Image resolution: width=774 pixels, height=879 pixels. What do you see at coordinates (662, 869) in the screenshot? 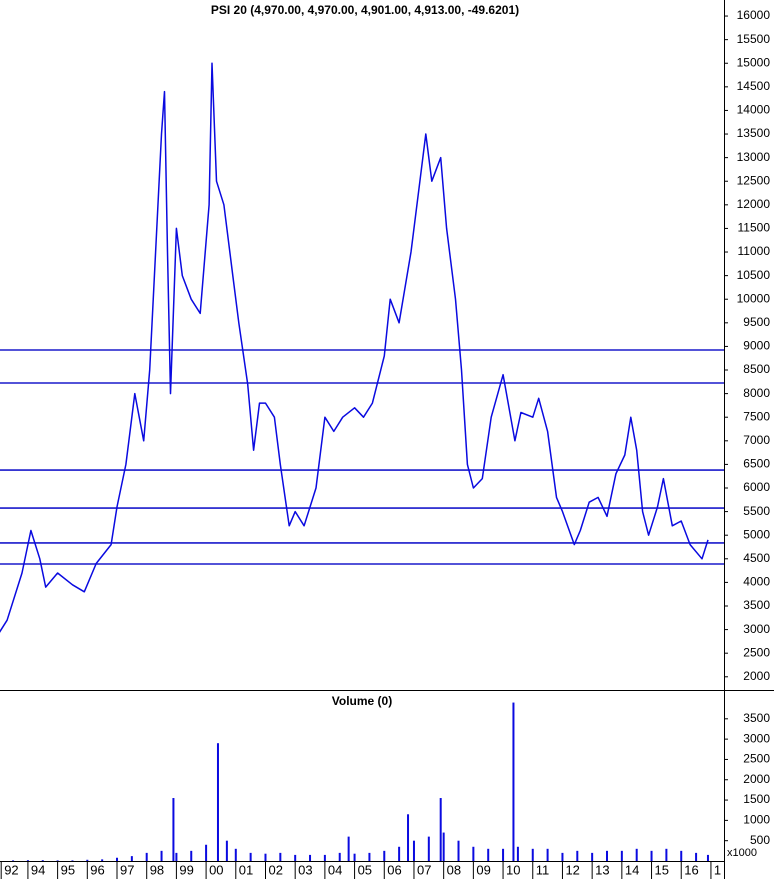
I see `x-tick-label: 15` at bounding box center [662, 869].